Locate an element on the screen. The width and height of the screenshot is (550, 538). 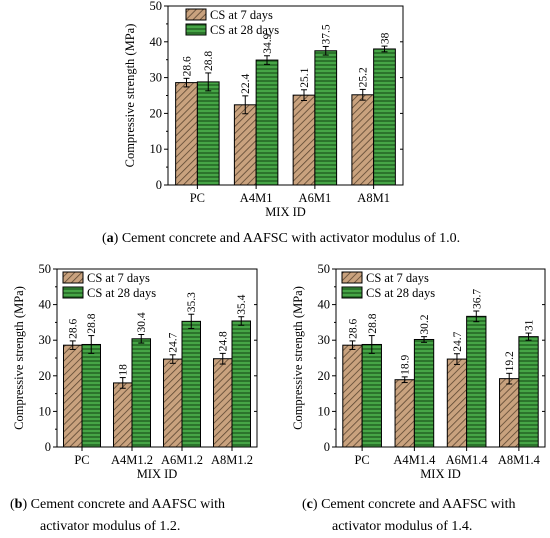
x-tick-label: A8M1.4 is located at coordinates (519, 460).